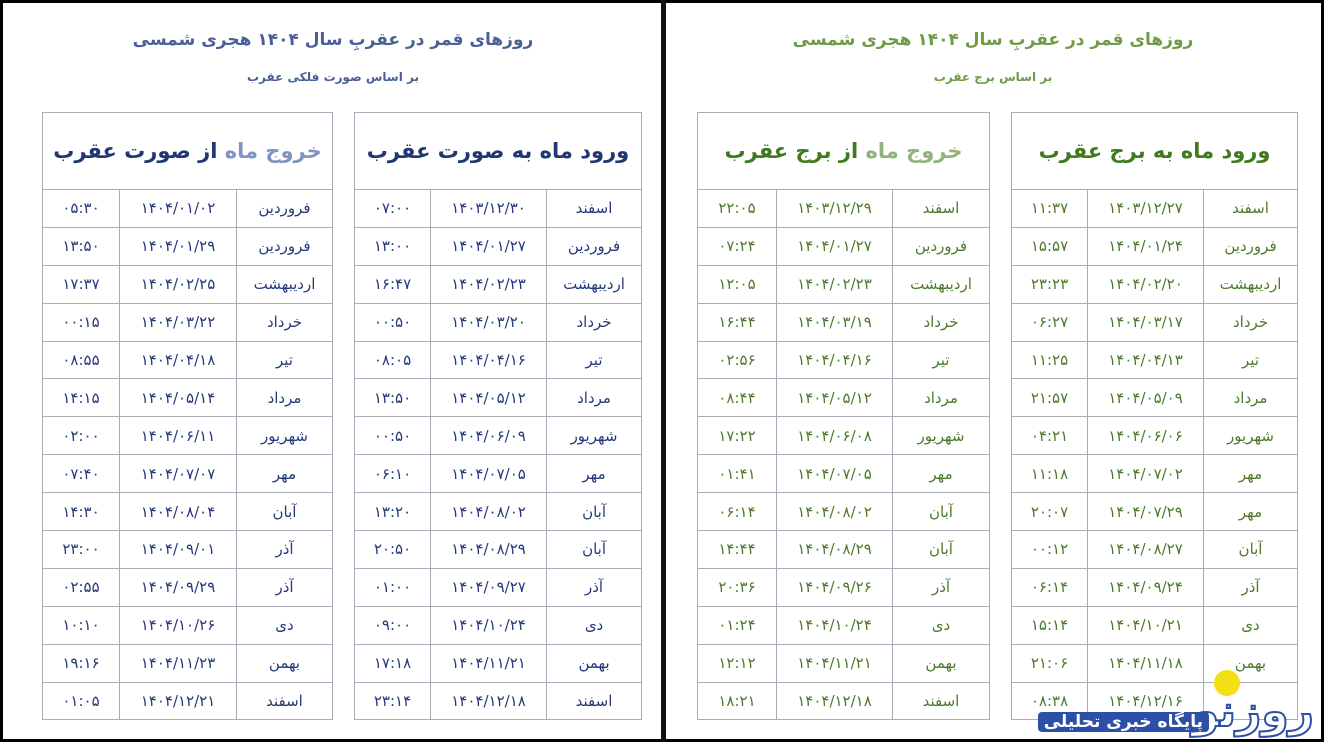 The width and height of the screenshot is (1324, 742). Describe the element at coordinates (1146, 474) in the screenshot. I see `date-cell: ۱۴۰۴/۰۷/۰۲` at that location.